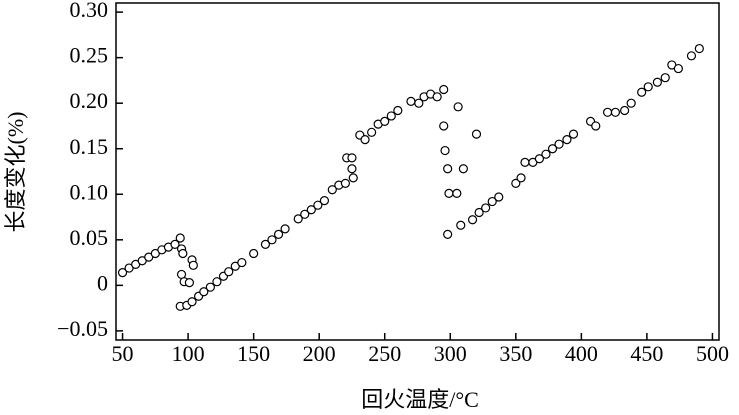 This screenshot has width=739, height=415. What do you see at coordinates (319, 353) in the screenshot?
I see `x-tick-label: 200` at bounding box center [319, 353].